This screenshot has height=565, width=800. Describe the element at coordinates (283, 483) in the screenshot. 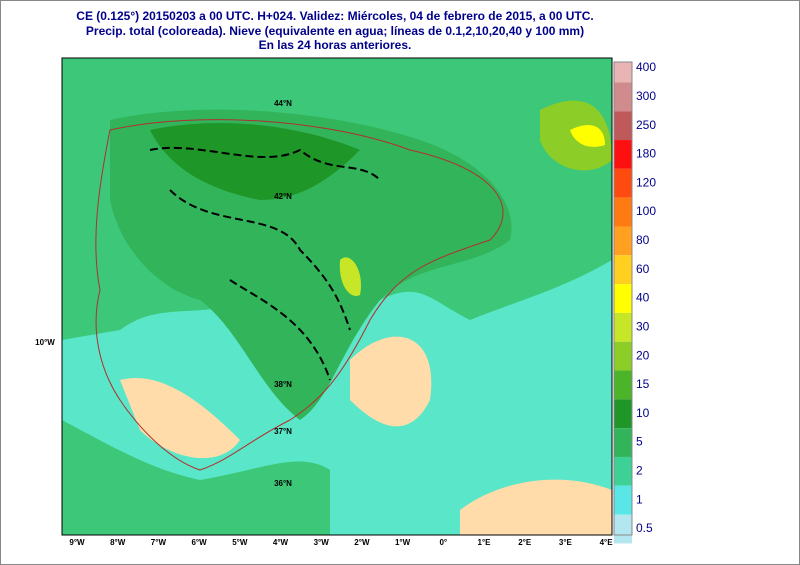

I see `latitude-label: 36°N` at that location.